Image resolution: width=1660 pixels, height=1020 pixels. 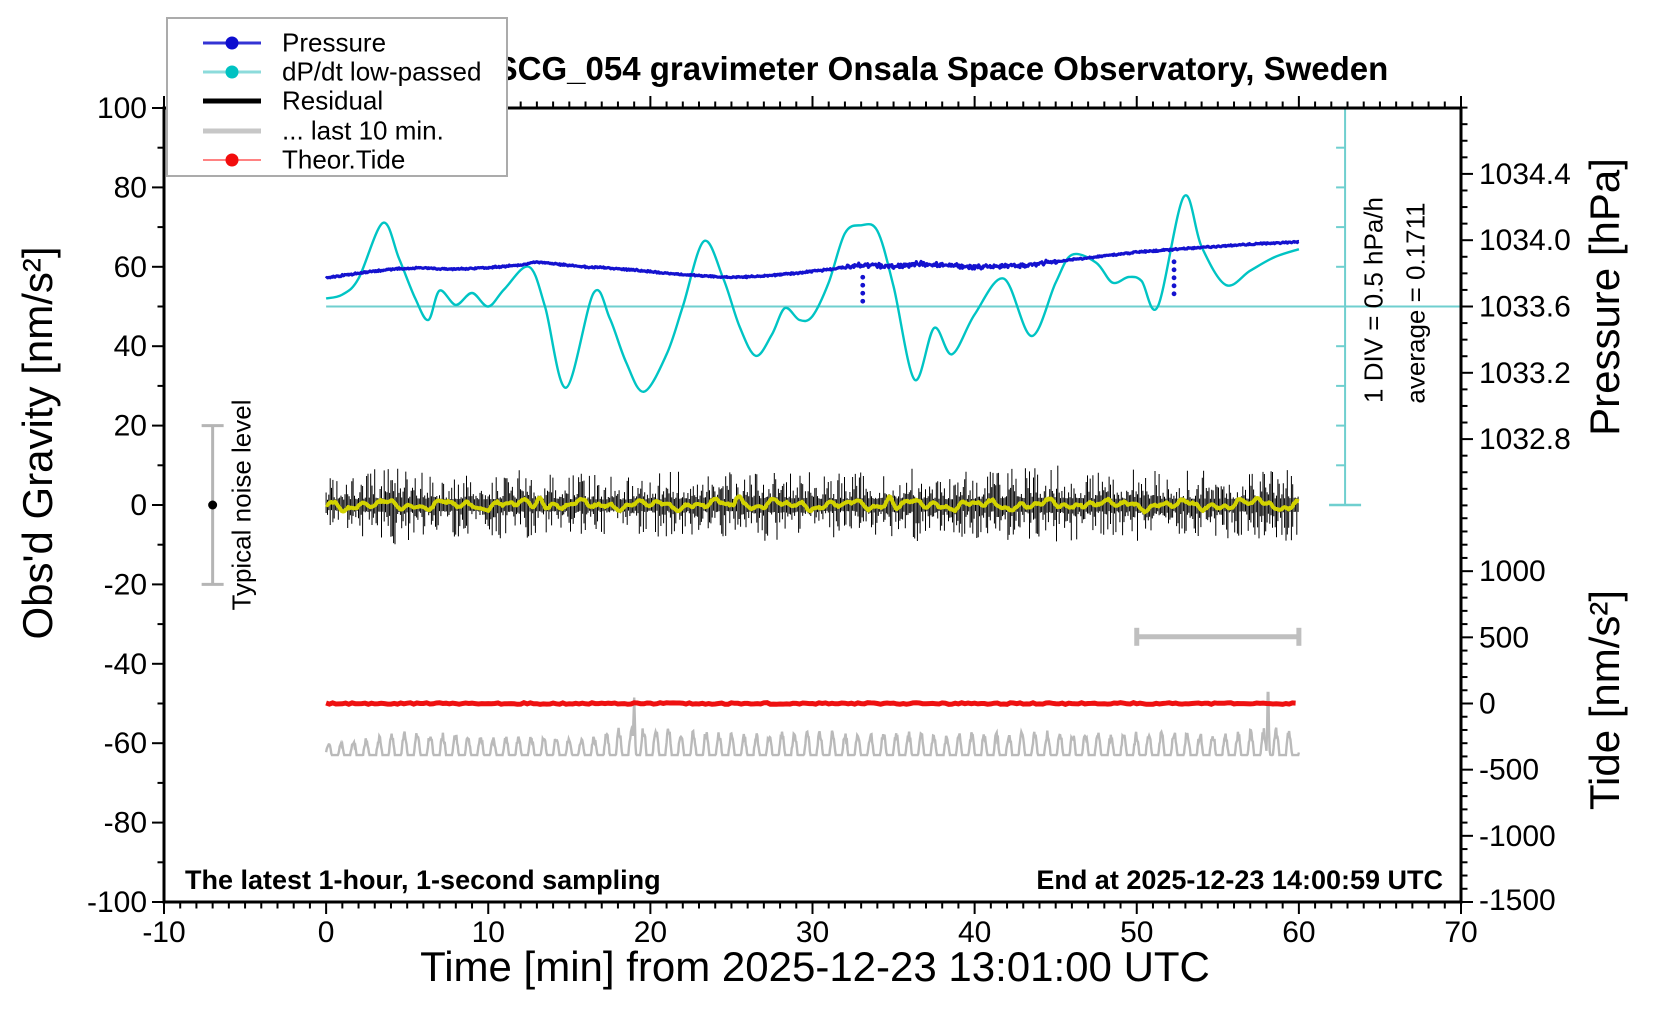 I want to click on legend-row-dpdt: dP/dt low-passed, so click(x=337, y=71).